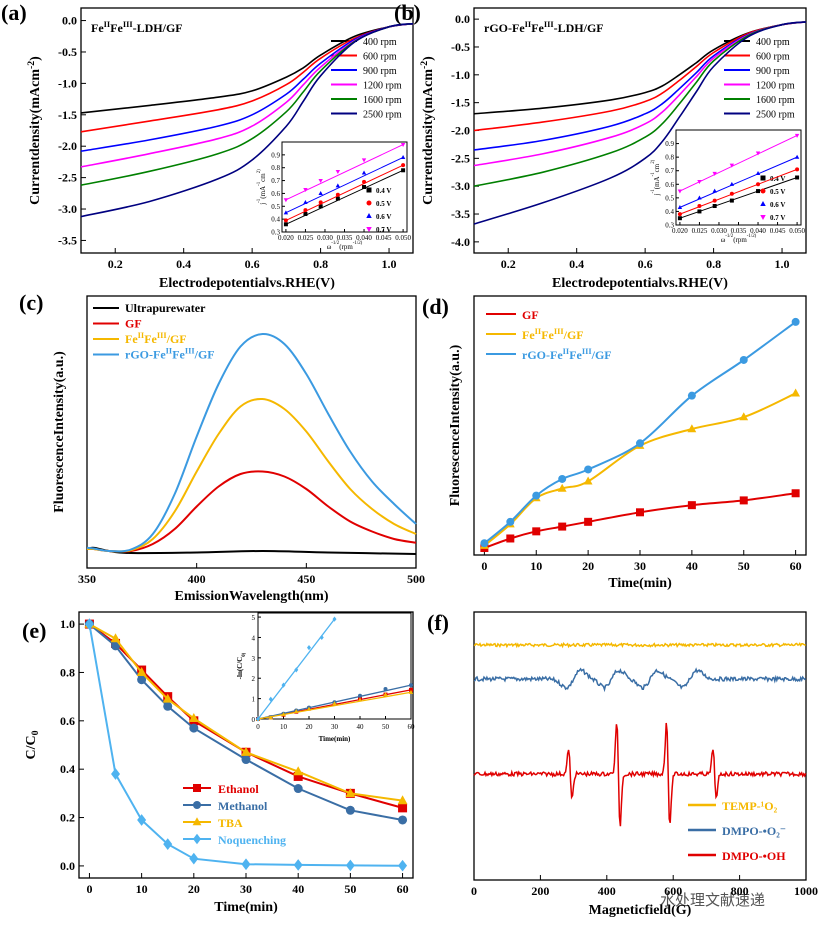 This screenshot has height=930, width=830. Describe the element at coordinates (754, 831) in the screenshot. I see `legend-label: DMPO-•O₂⁻` at that location.